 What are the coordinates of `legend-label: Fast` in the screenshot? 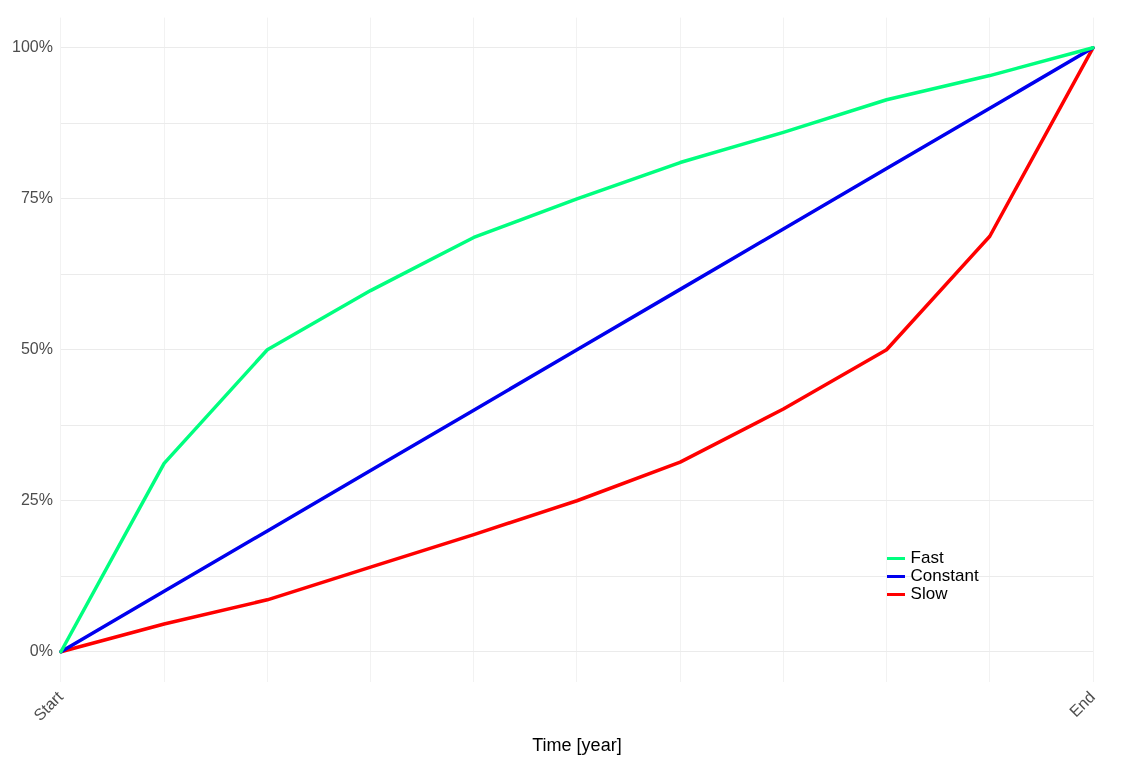 It's located at (927, 558).